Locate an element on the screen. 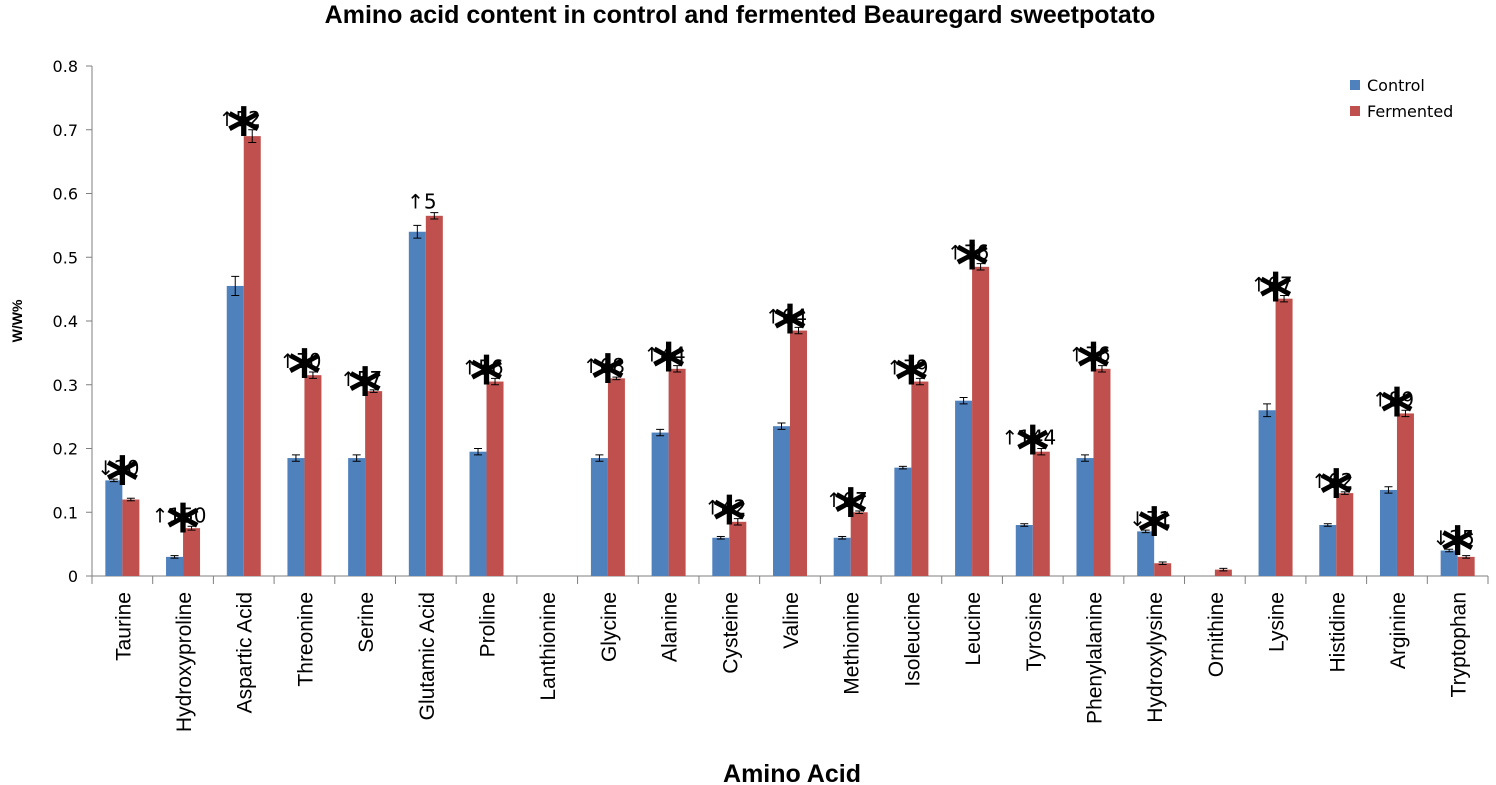 This screenshot has height=785, width=1496. bar-control-histidine is located at coordinates (1328, 550).